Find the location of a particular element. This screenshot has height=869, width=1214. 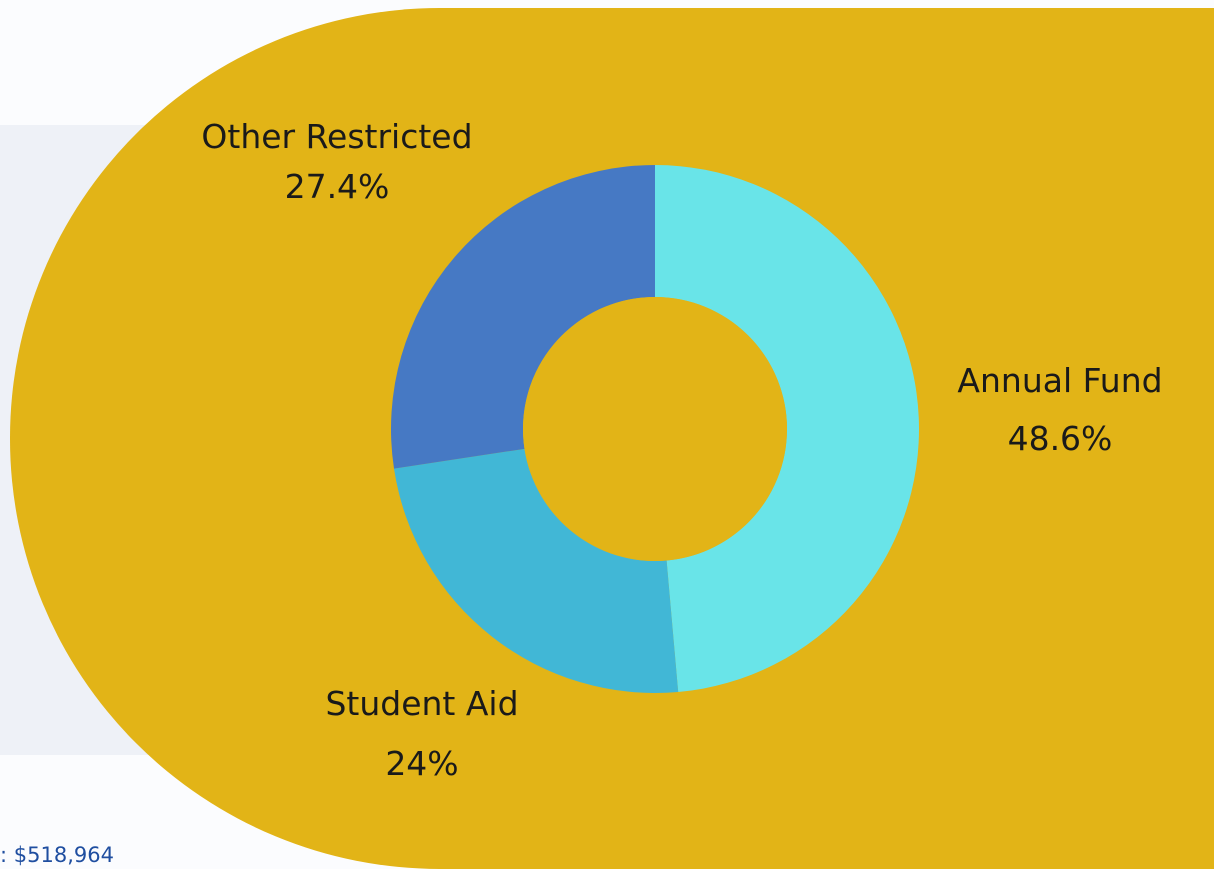

slice-percent-label: 24% is located at coordinates (421, 763).